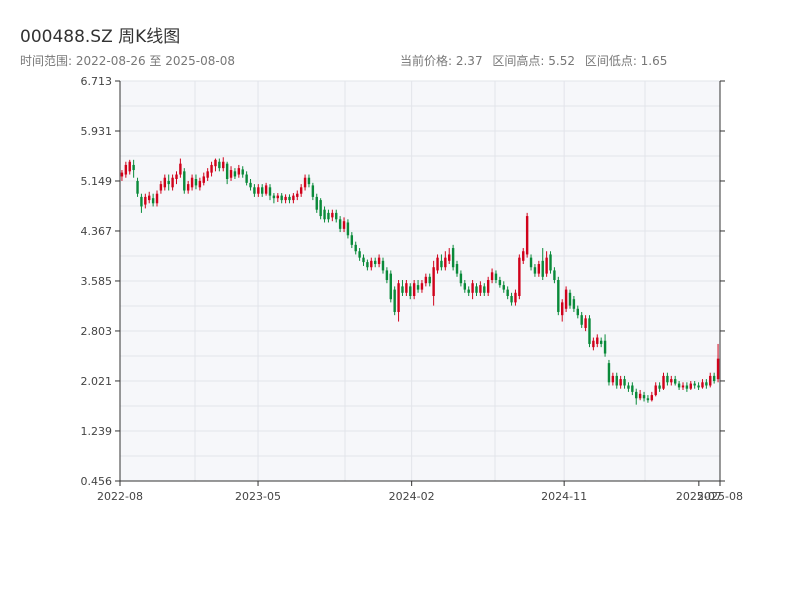 The width and height of the screenshot is (800, 600). Describe the element at coordinates (626, 61) in the screenshot. I see `range-low-label: 区间低点: 1.65` at that location.